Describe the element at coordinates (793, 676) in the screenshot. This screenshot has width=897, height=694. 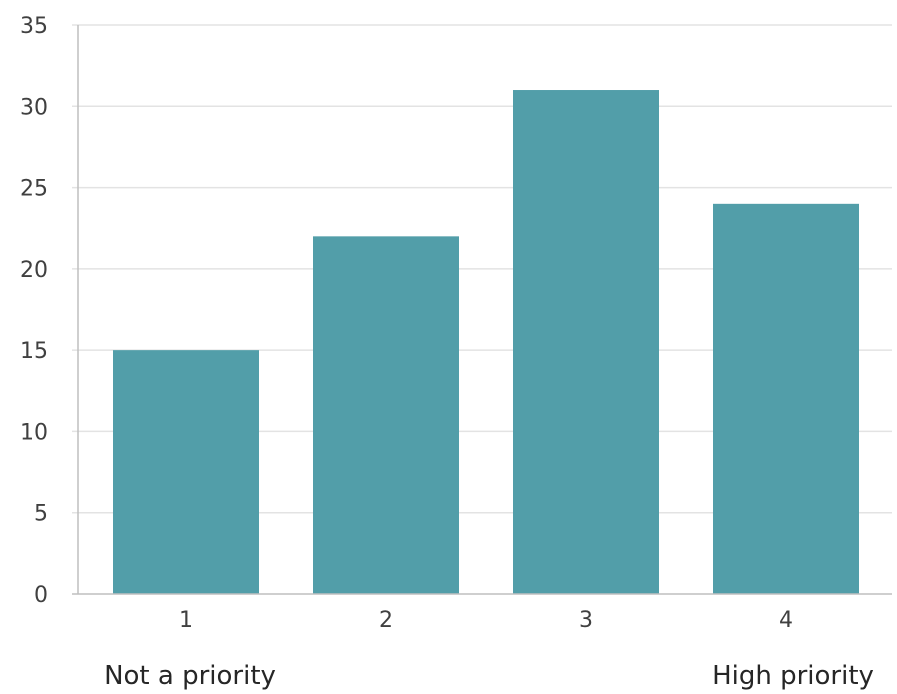
I see `scale-label-high: High priority` at that location.